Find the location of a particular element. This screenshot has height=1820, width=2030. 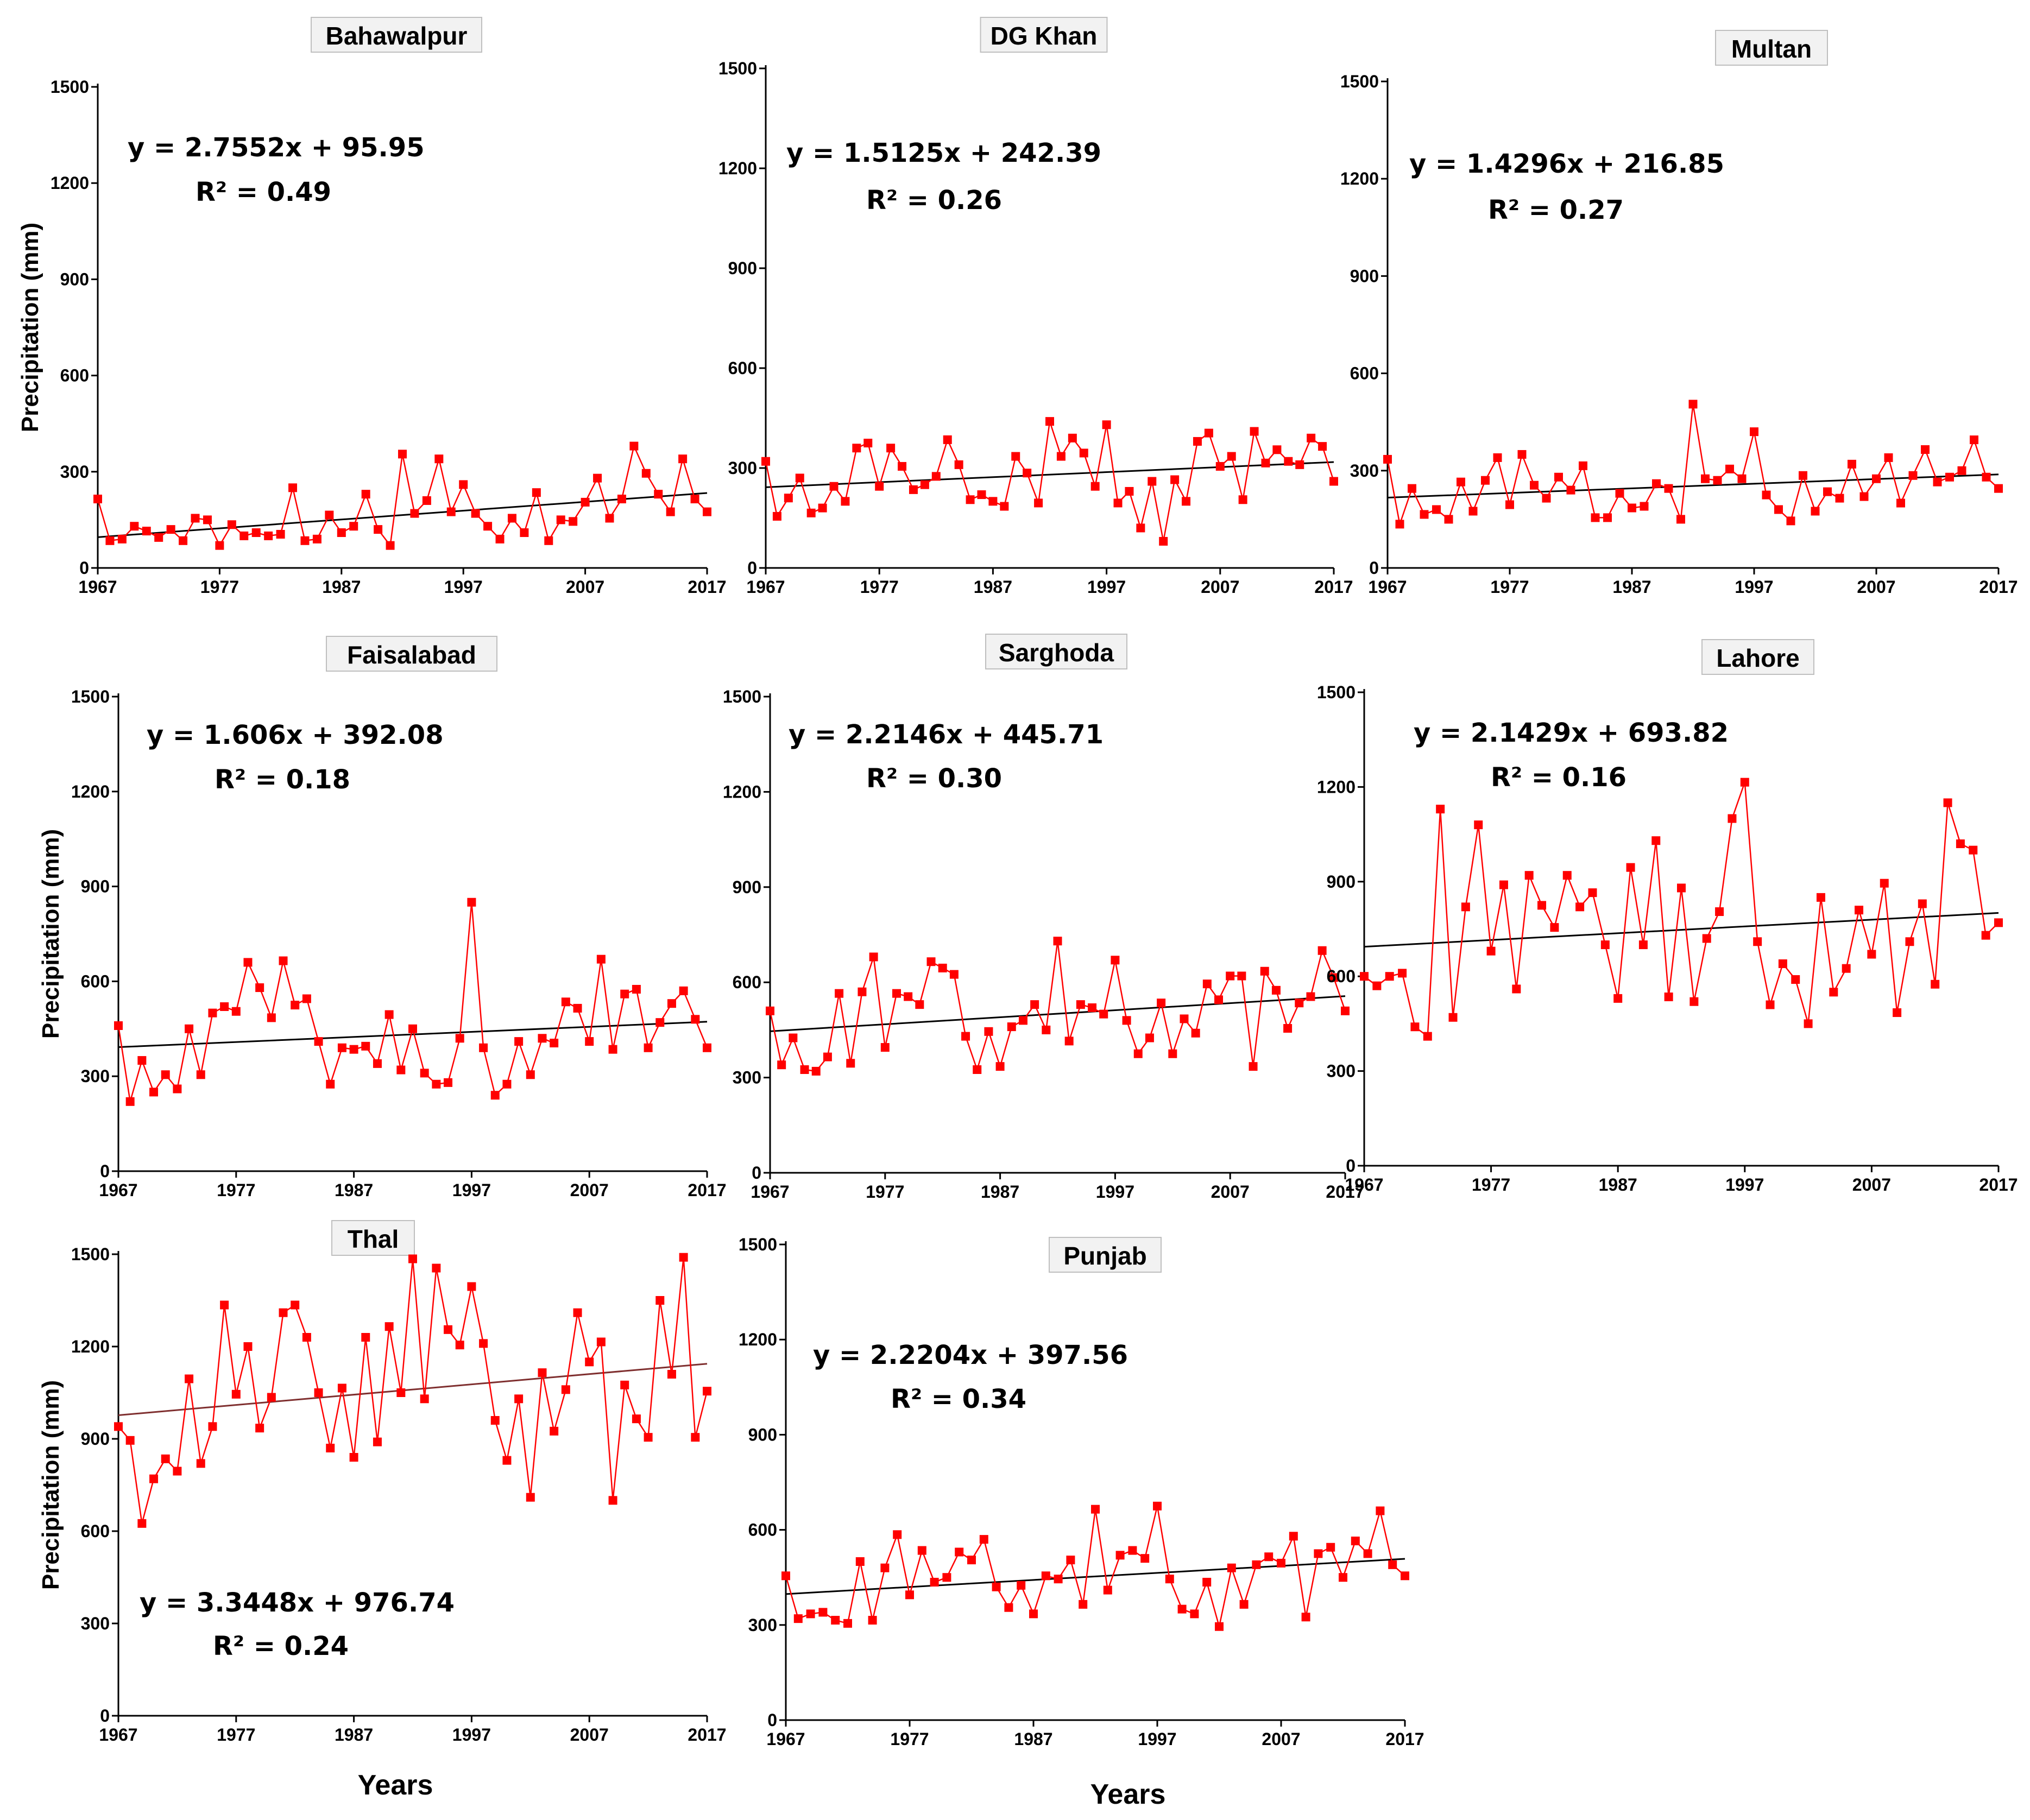

y-tick-label: 1500 is located at coordinates (70, 87).